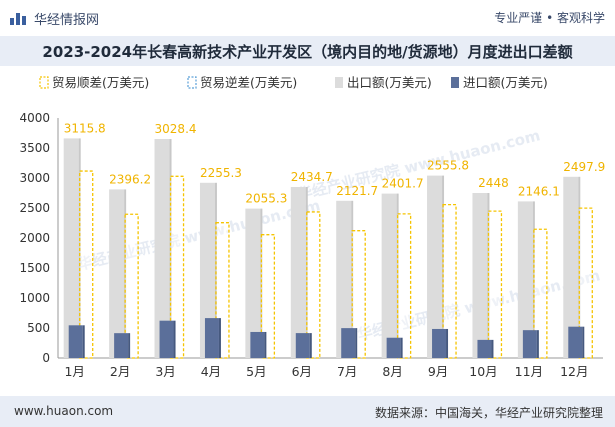 This screenshot has width=615, height=427. What do you see at coordinates (211, 371) in the screenshot?
I see `x-tick-label: 4月` at bounding box center [211, 371].